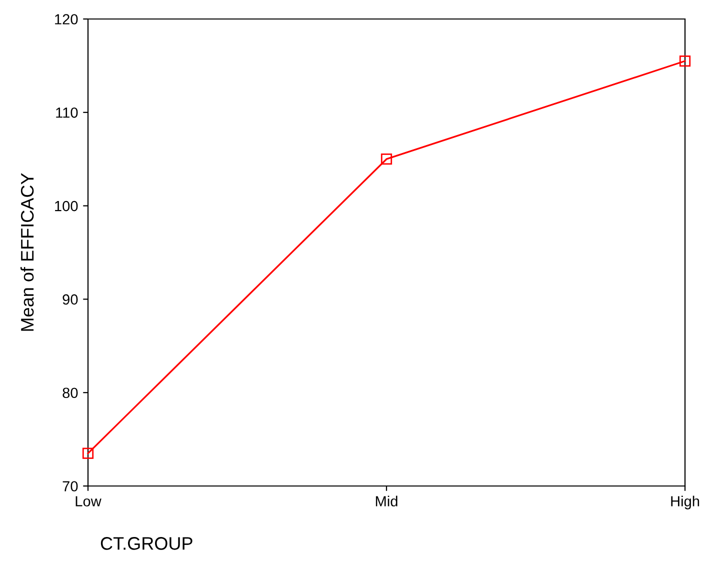 This screenshot has width=702, height=564. Describe the element at coordinates (685, 503) in the screenshot. I see `x-tick-label: High` at that location.